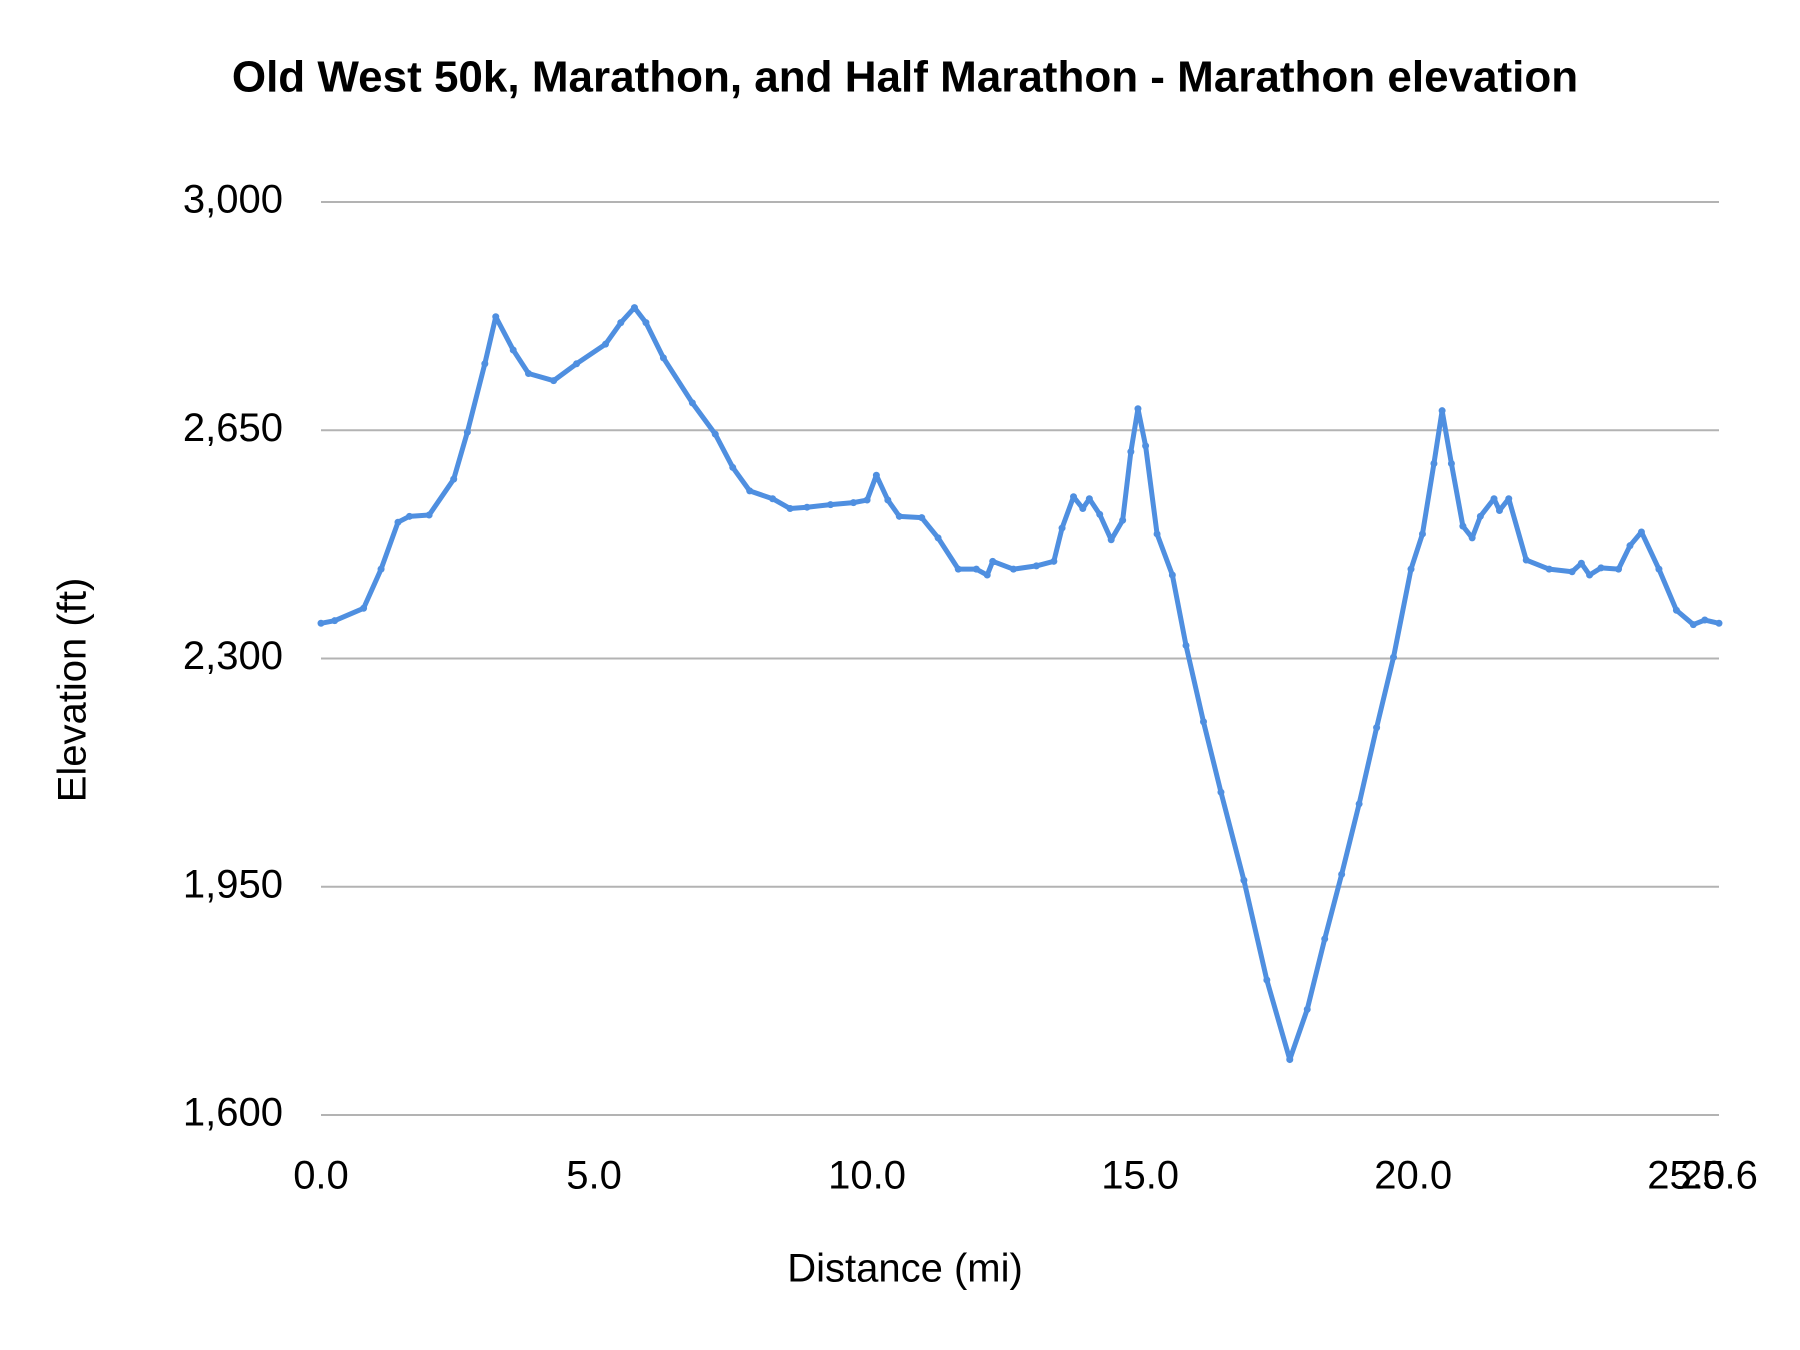 This screenshot has height=1350, width=1800. I want to click on y-tick-label: 3,000, so click(233, 200).